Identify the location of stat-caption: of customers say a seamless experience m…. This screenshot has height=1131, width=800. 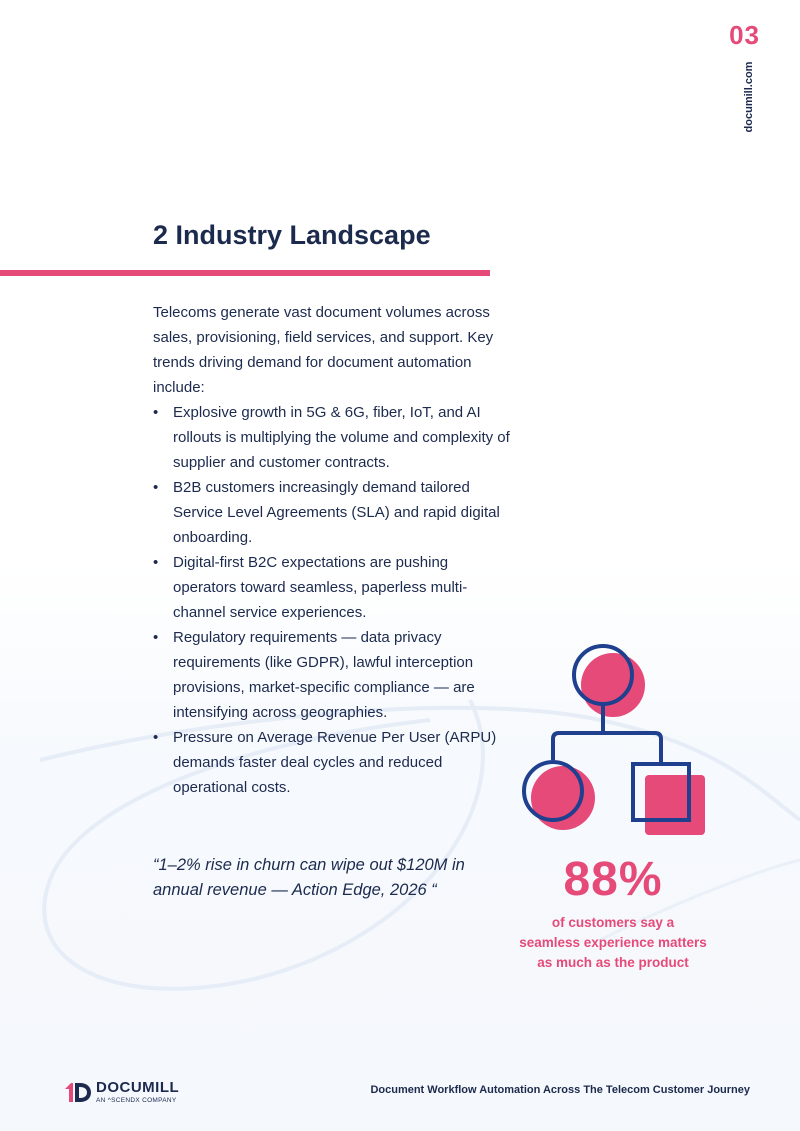
(613, 943).